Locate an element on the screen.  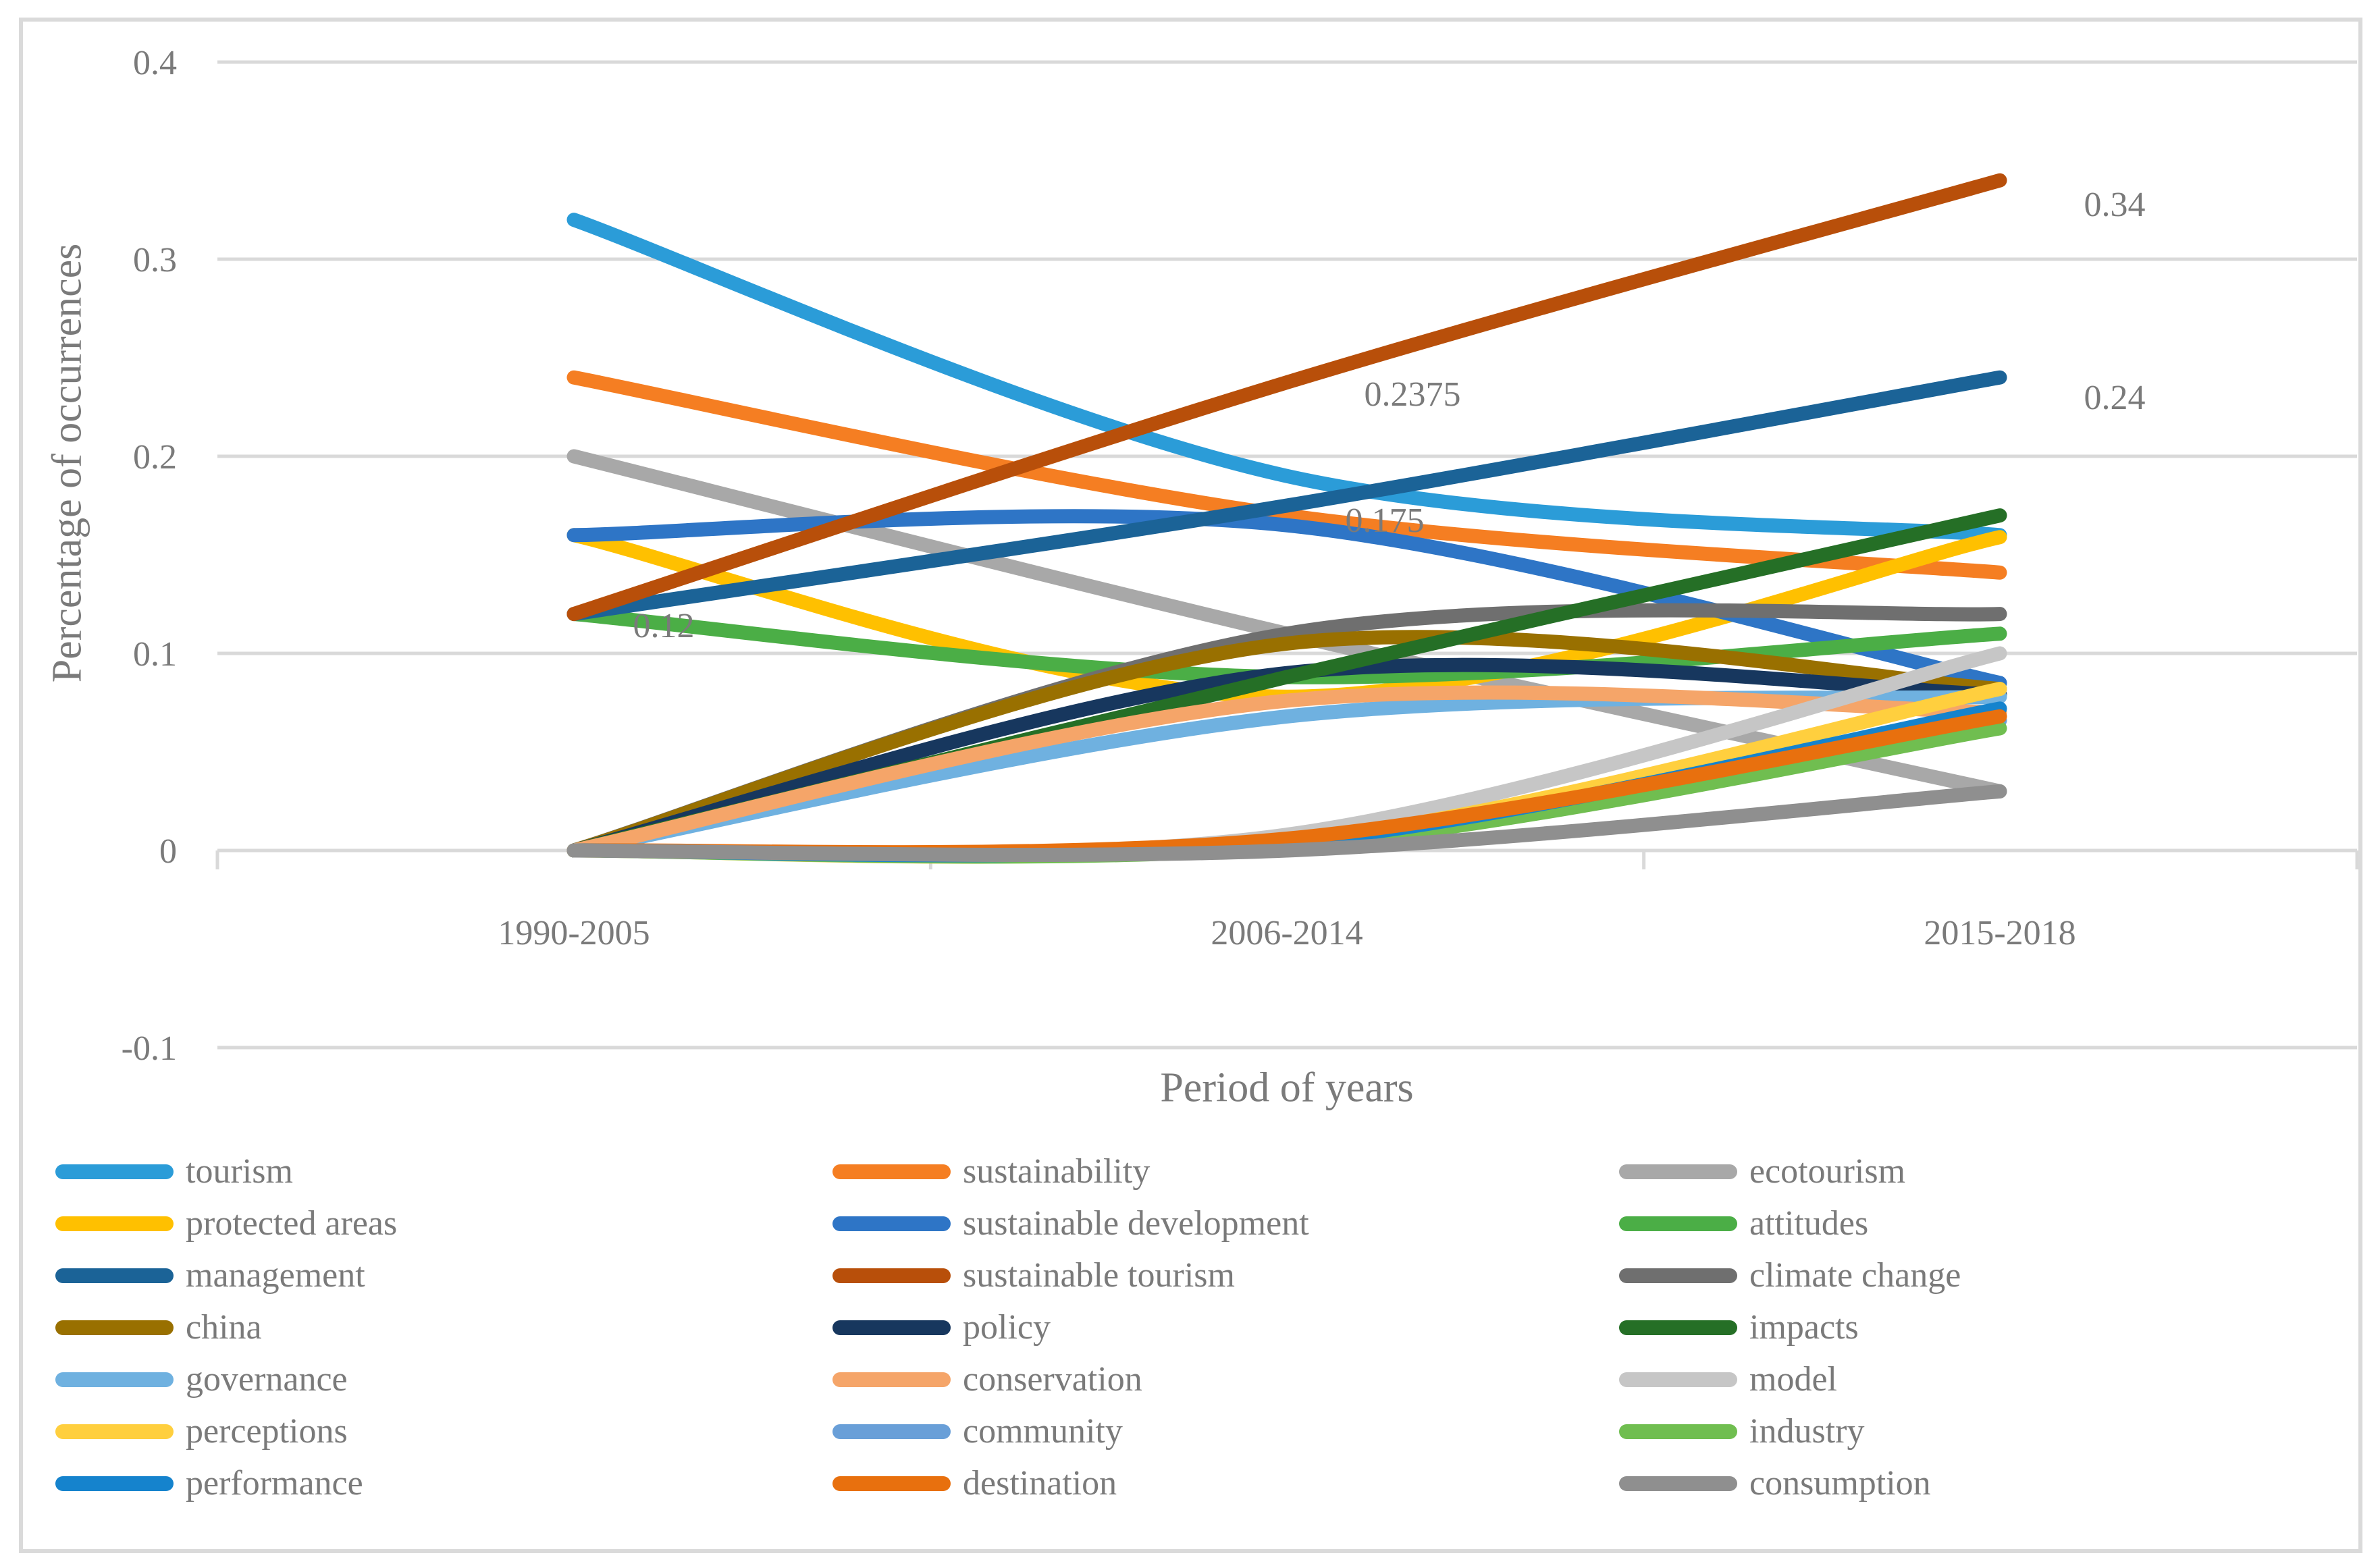
legend-item-consumption: consumption is located at coordinates (1775, 1483).